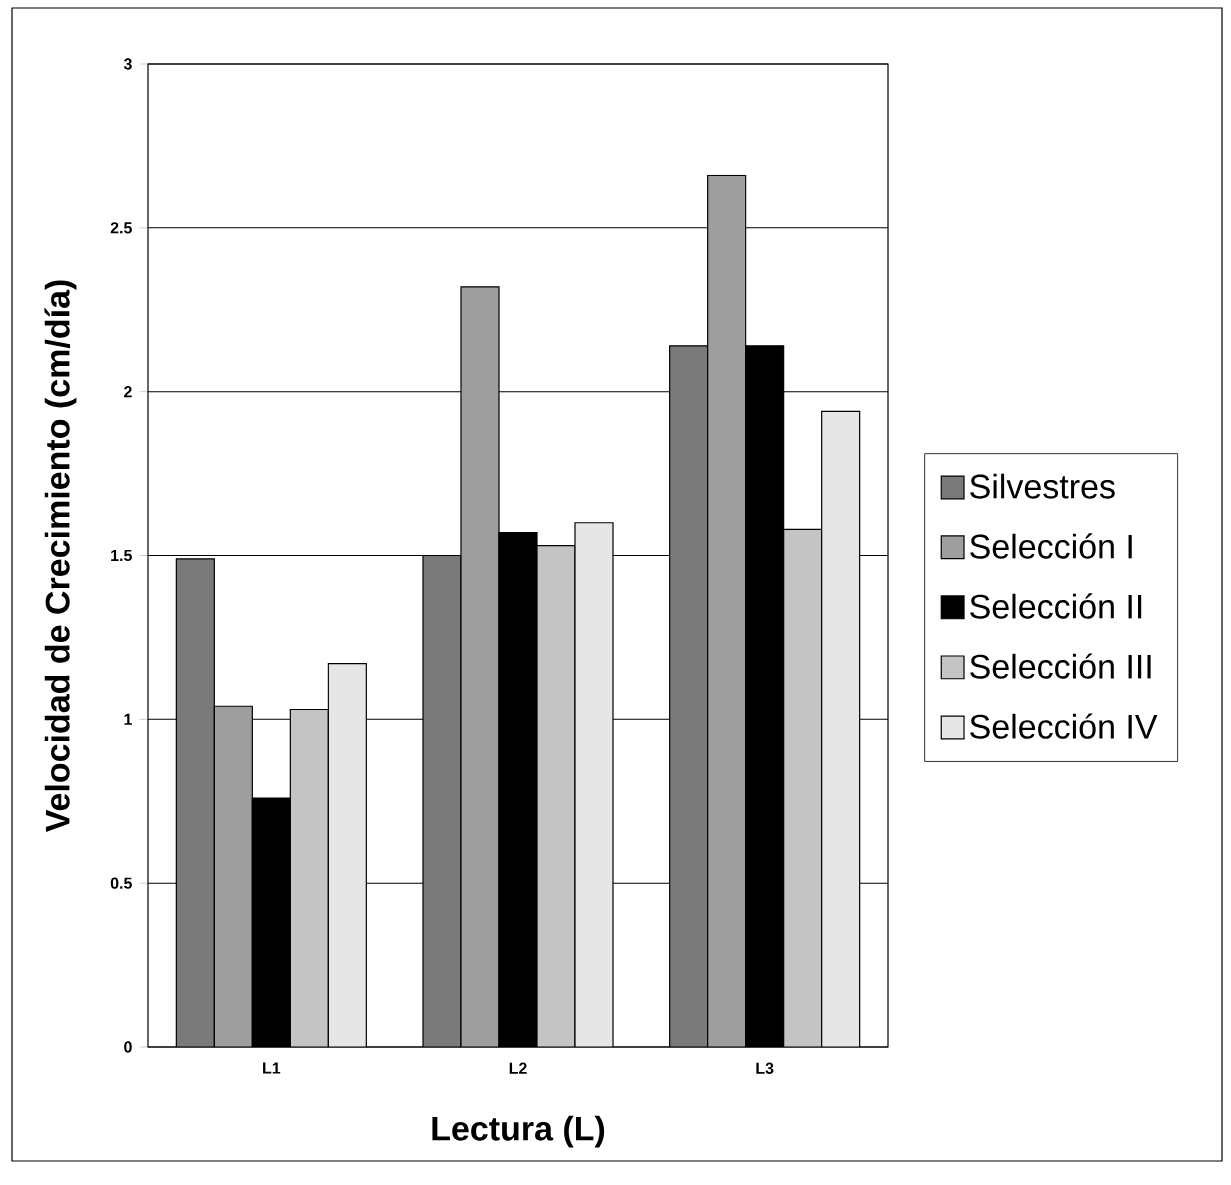  I want to click on x-axis-title: Lectura (L), so click(518, 1131).